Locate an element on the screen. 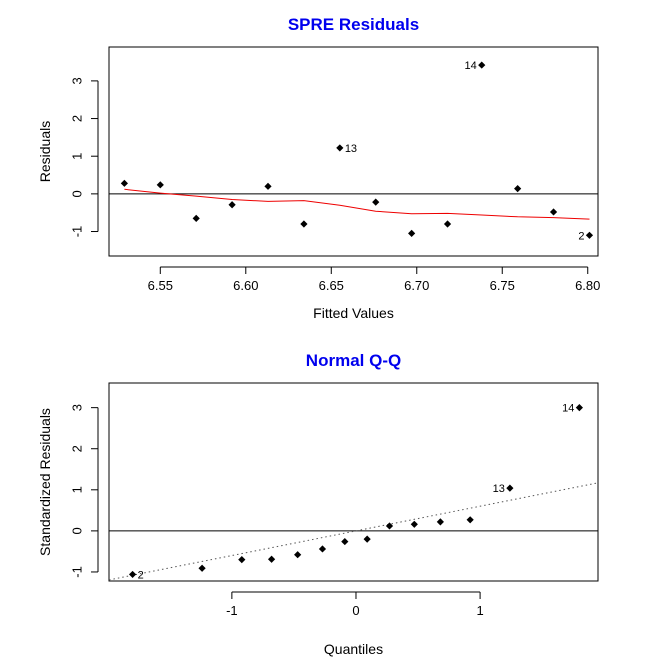  x-axis-label: Fitted Values is located at coordinates (353, 313).